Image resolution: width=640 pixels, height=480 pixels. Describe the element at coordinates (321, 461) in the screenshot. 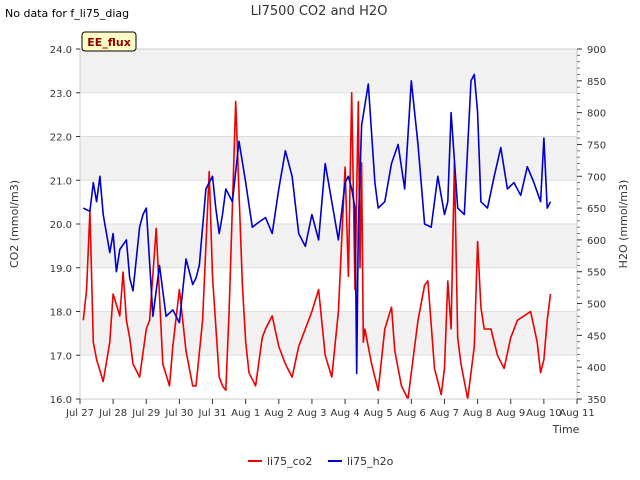

I see `legend: li75_co2 li75_h2o` at that location.